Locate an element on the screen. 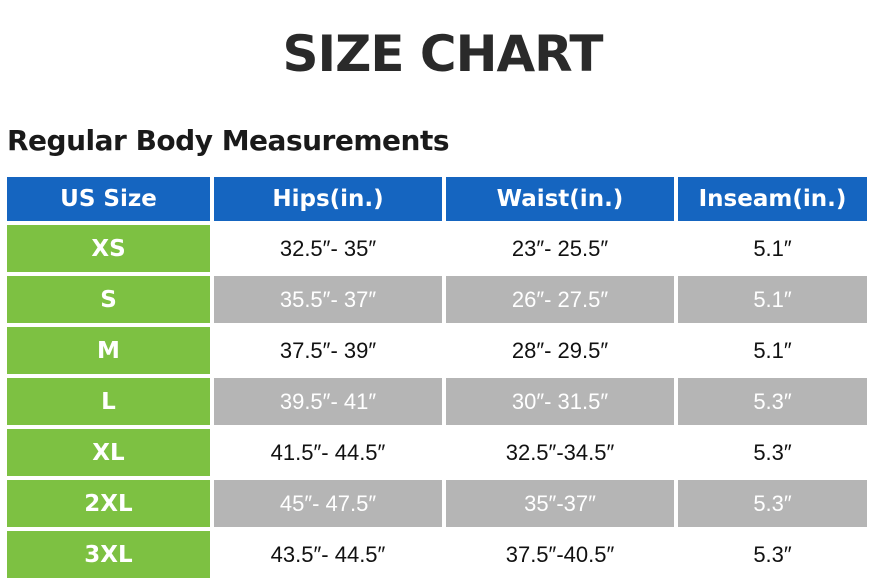 This screenshot has height=586, width=885. waist-cell: 32.5″-34.5″ is located at coordinates (560, 452).